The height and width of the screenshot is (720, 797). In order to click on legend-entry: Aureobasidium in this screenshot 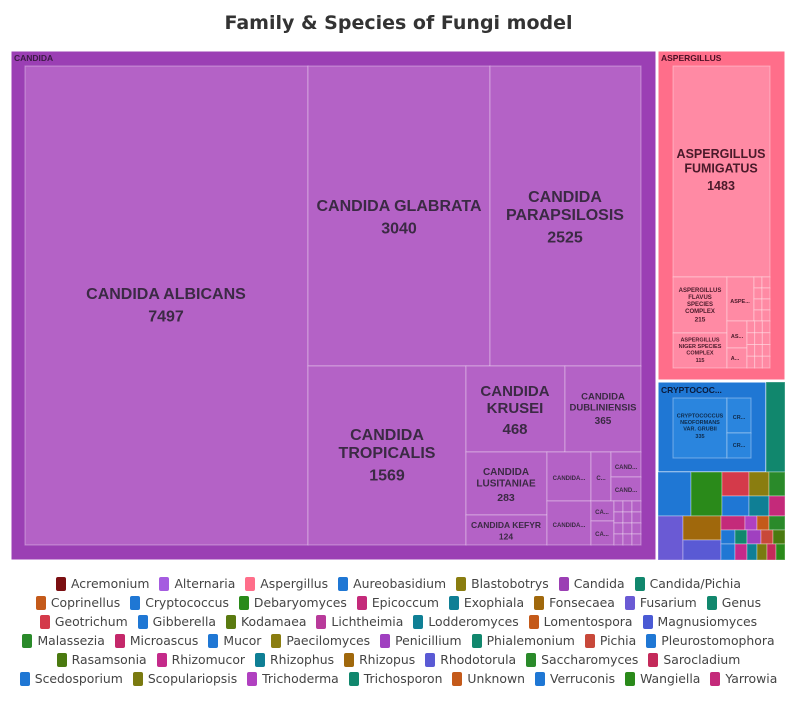, I will do `click(392, 583)`.